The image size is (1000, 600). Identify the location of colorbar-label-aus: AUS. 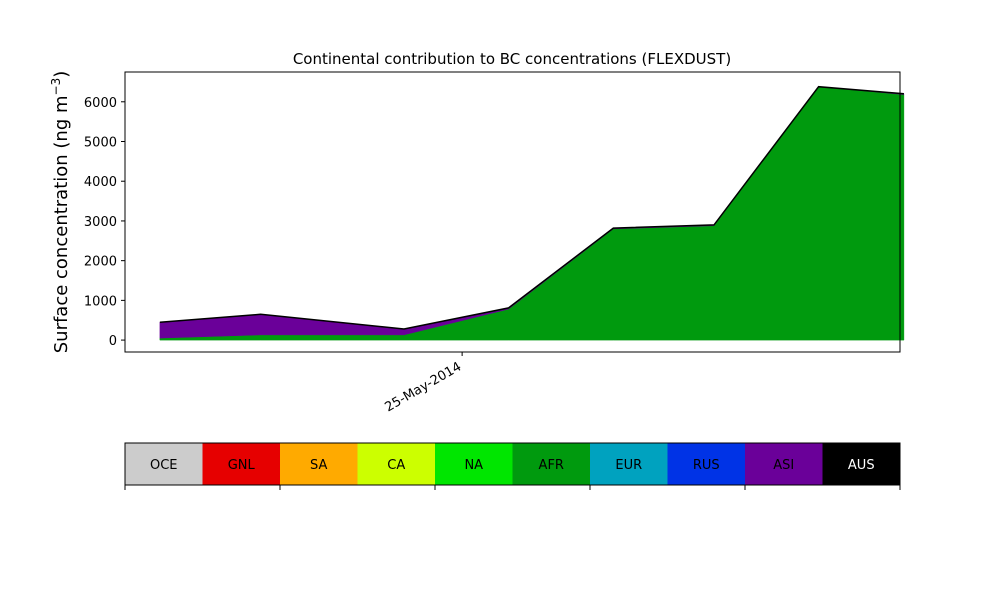
(861, 465).